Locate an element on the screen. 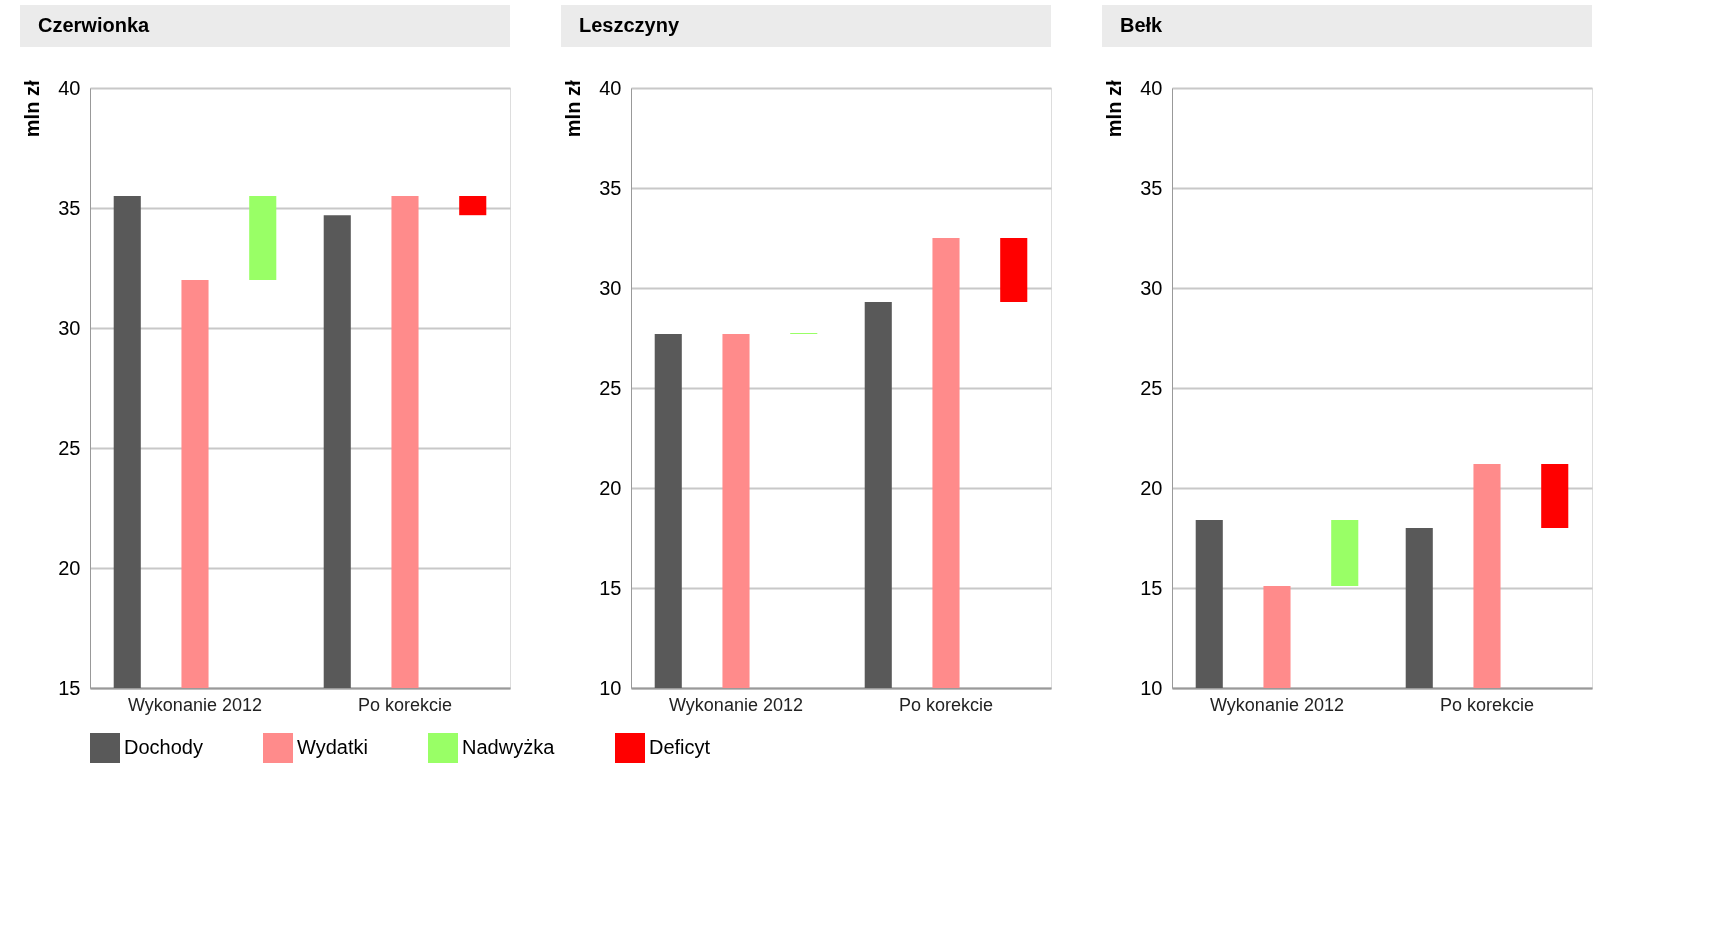 Image resolution: width=1713 pixels, height=931 pixels. legend-label: Wydatki is located at coordinates (332, 747).